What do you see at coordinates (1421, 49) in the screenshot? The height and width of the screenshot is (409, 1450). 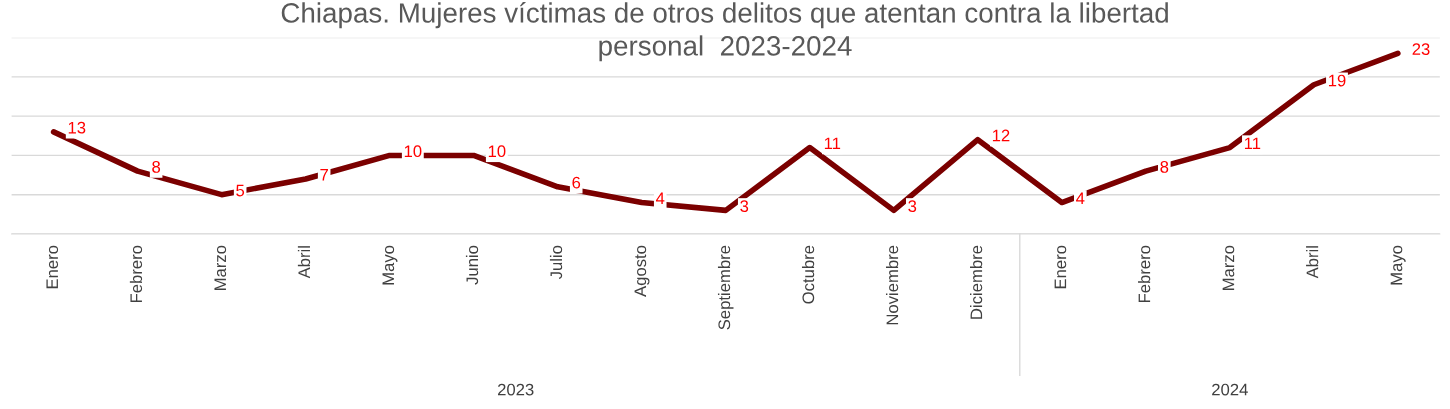 I see `data-label: 23` at bounding box center [1421, 49].